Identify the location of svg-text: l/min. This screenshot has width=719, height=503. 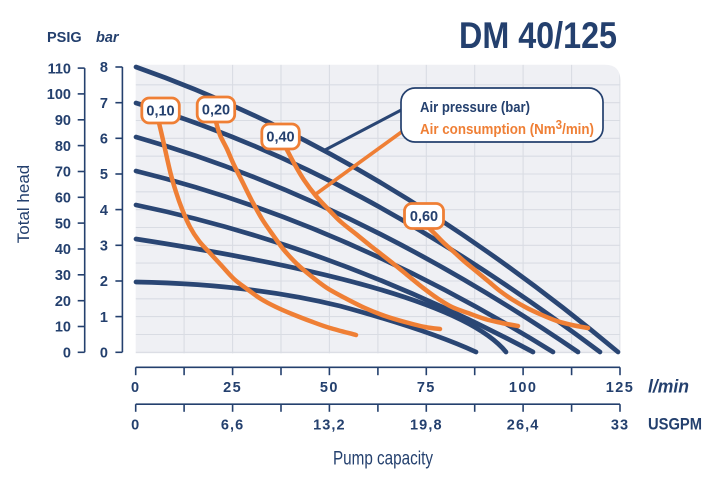
(668, 387).